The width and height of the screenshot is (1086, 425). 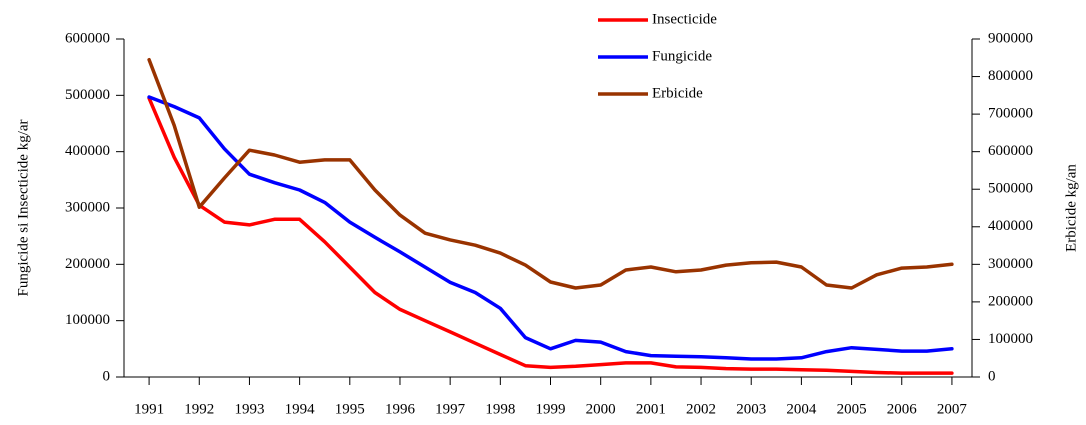 I want to click on y-tick-label: 0, so click(x=107, y=376).